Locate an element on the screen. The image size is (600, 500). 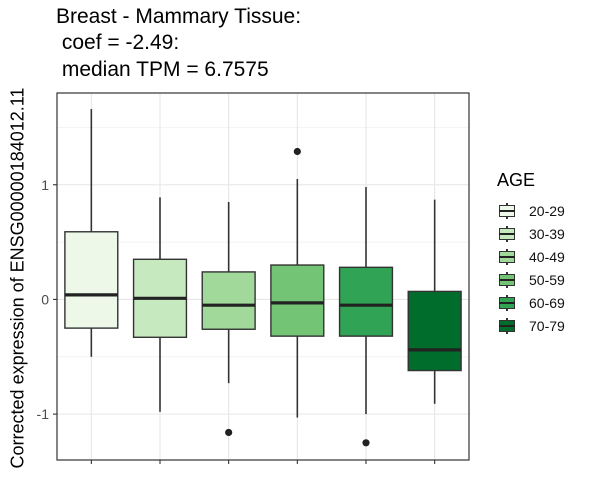
y-tick-label-1: 0 is located at coordinates (45, 299).